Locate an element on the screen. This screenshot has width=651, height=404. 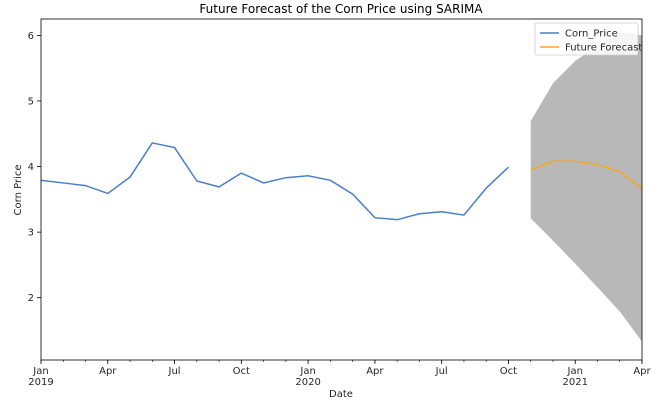
x-tick-year-label: 2021 is located at coordinates (574, 382).